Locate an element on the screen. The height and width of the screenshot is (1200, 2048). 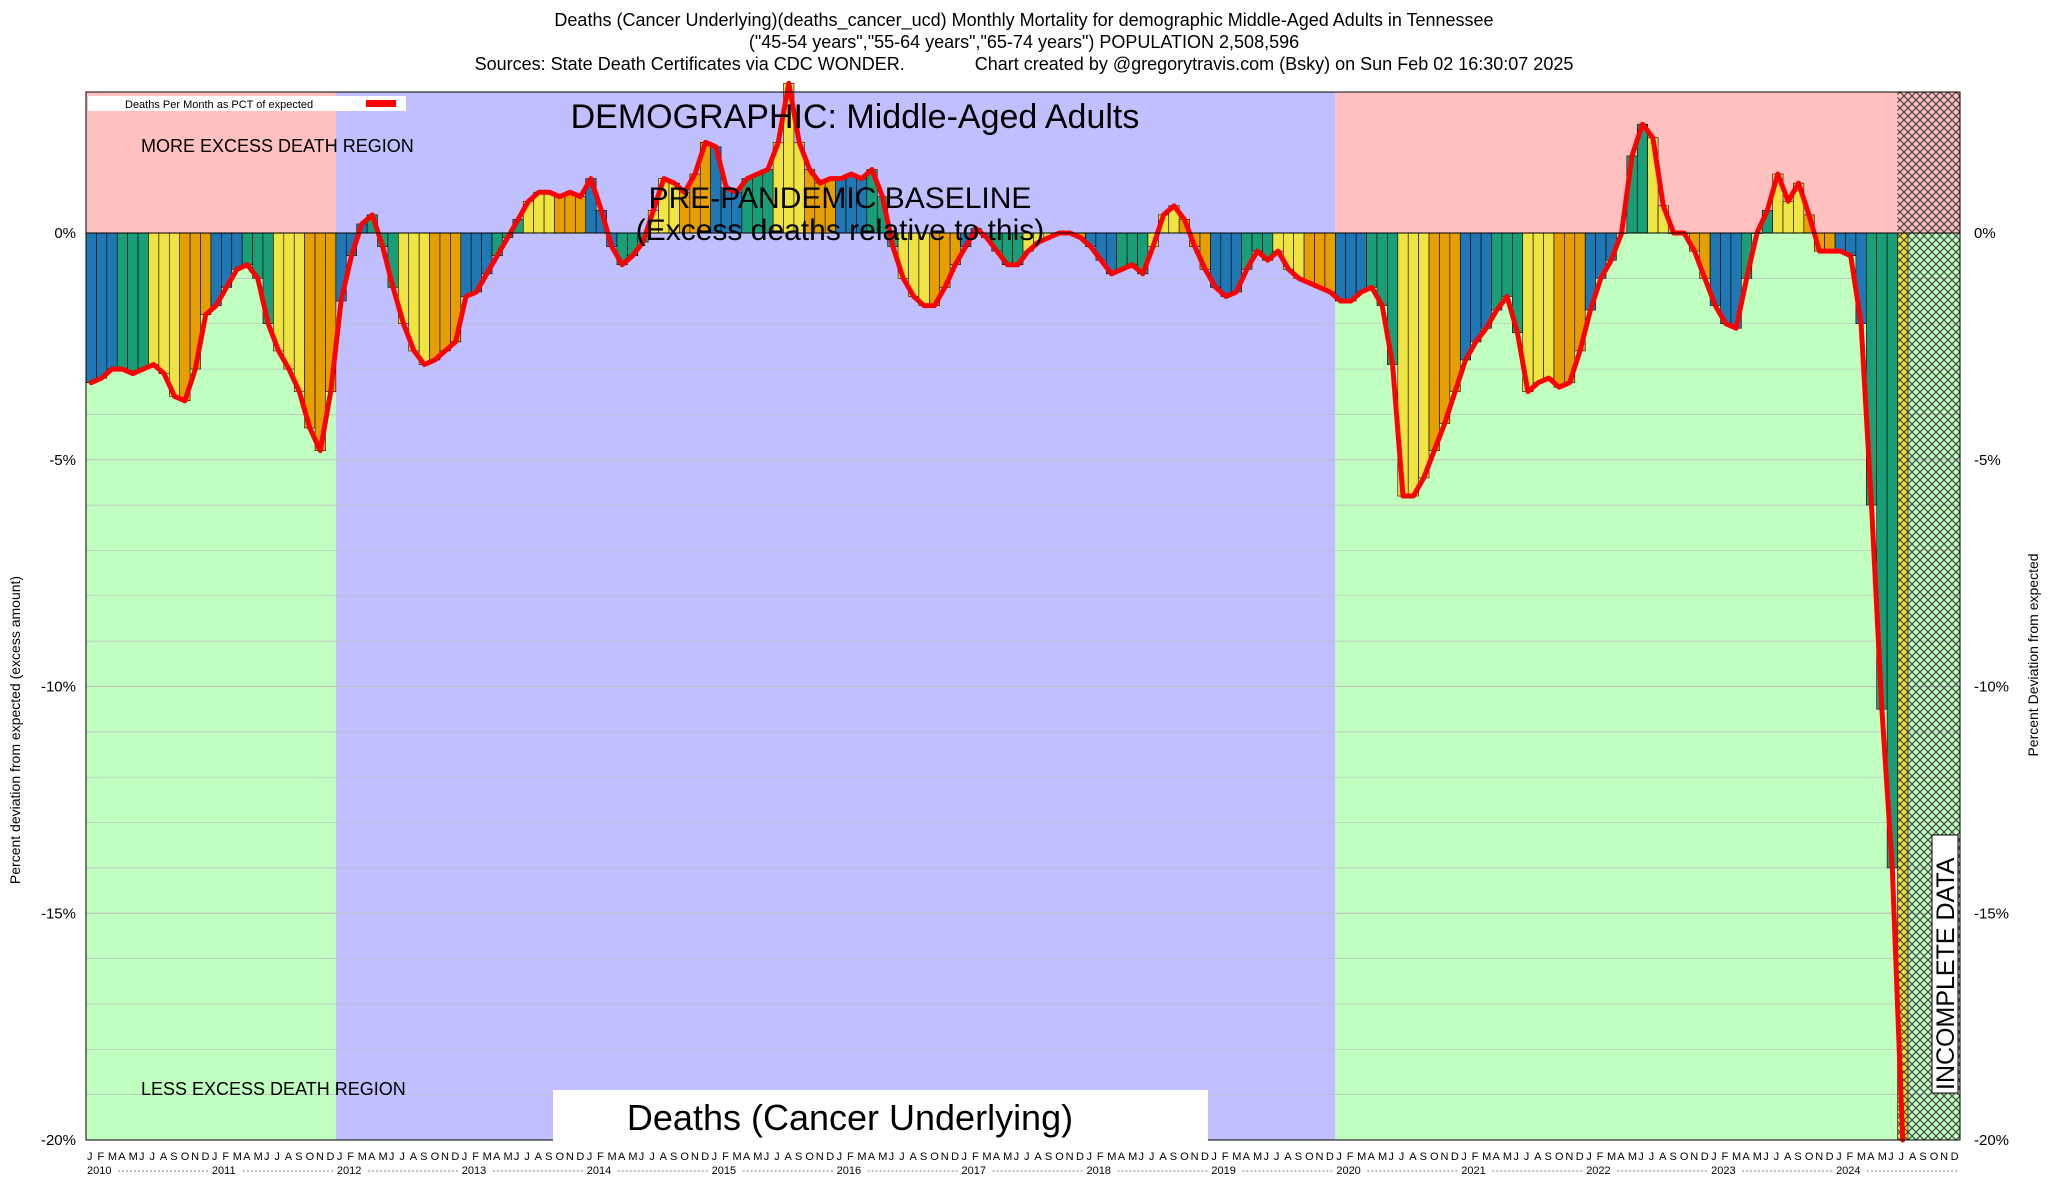
incomplete-data-label: INCOMPLETE DATA is located at coordinates (1946, 973).